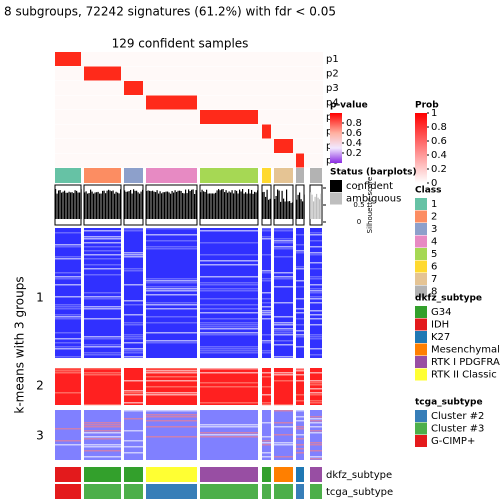  I want to click on legend-title: p-value, so click(349, 106).